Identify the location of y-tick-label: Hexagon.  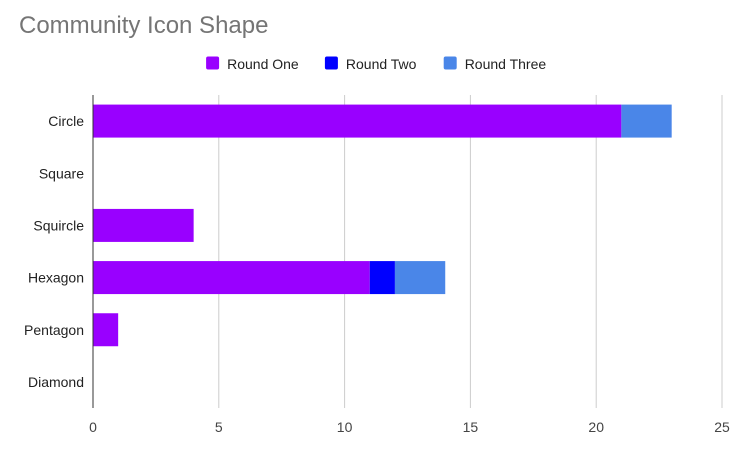
(56, 278).